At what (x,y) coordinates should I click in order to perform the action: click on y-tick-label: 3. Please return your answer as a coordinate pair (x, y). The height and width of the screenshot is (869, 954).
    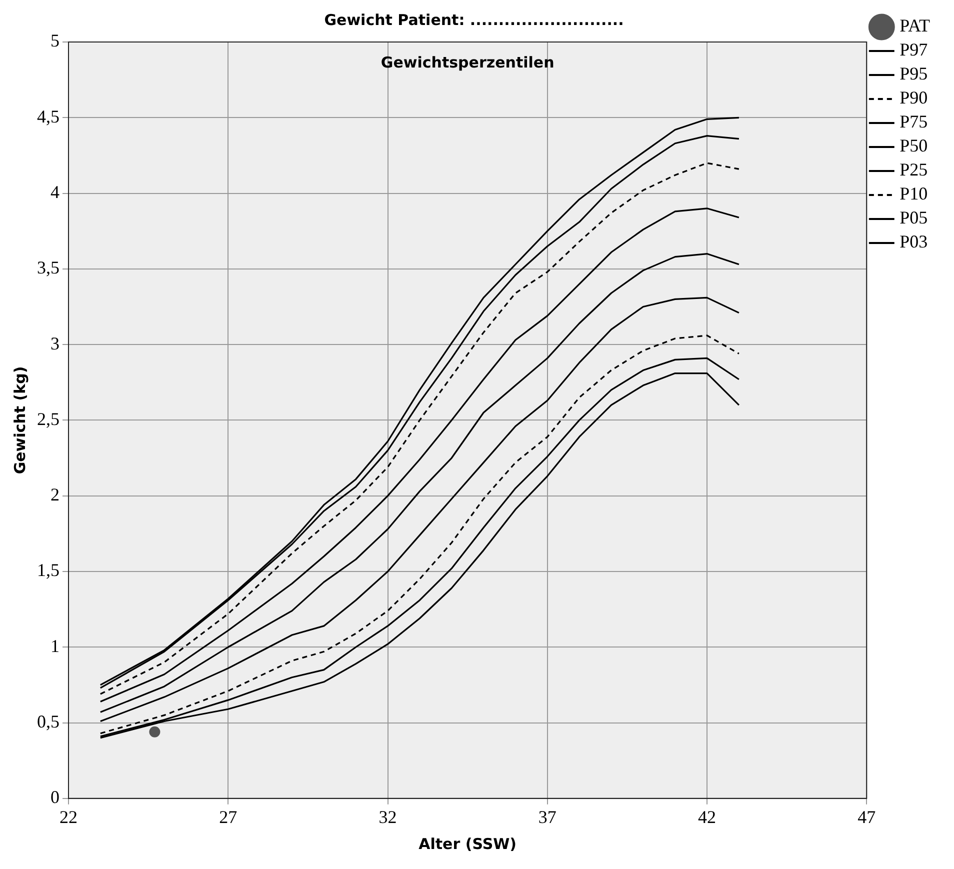
    Looking at the image, I should click on (55, 343).